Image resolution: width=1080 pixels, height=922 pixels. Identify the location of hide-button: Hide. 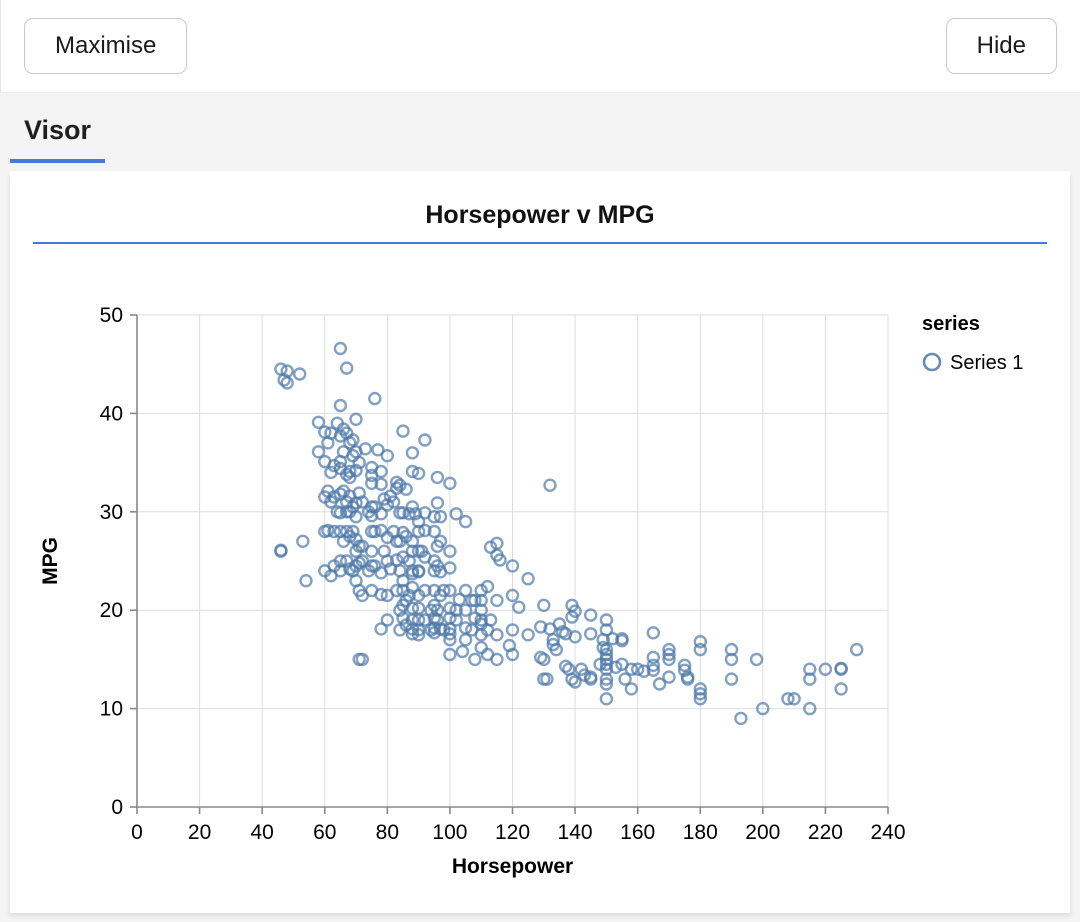
(1001, 46).